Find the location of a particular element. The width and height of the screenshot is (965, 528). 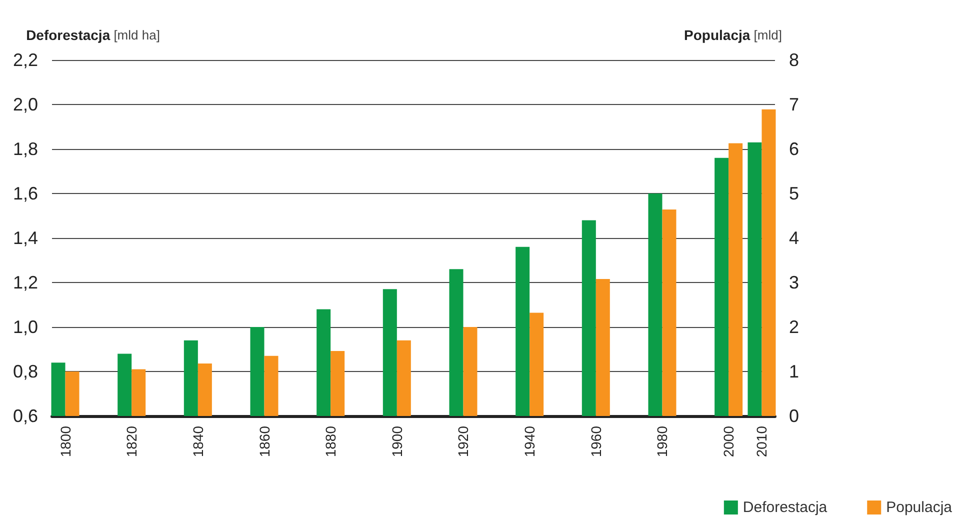

legend-label: Populacja is located at coordinates (919, 507).